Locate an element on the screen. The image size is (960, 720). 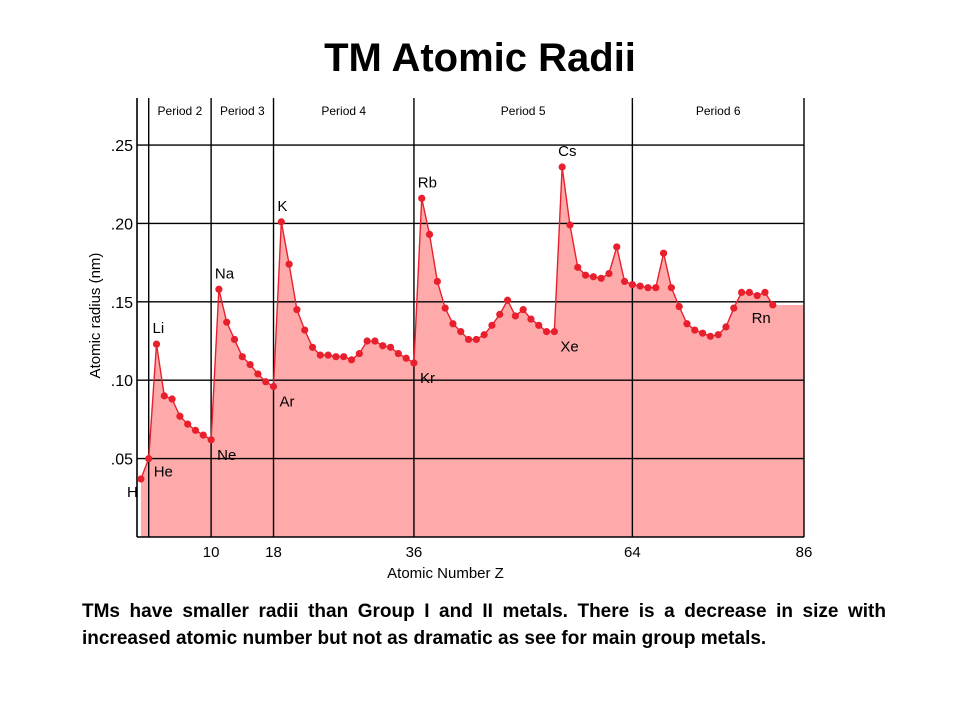
element-label: Cs is located at coordinates (567, 151).